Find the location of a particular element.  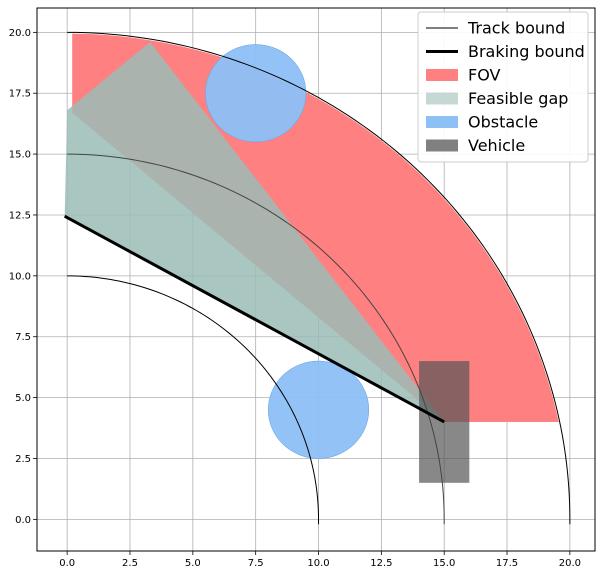

y-tick-label: 2.5 is located at coordinates (23, 459).